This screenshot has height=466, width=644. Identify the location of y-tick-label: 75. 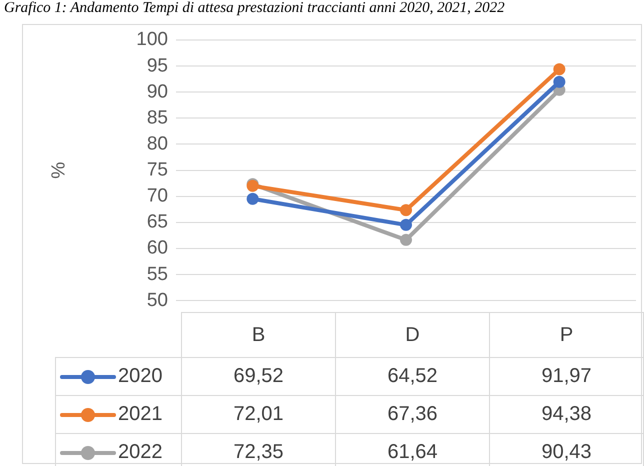
(157, 170).